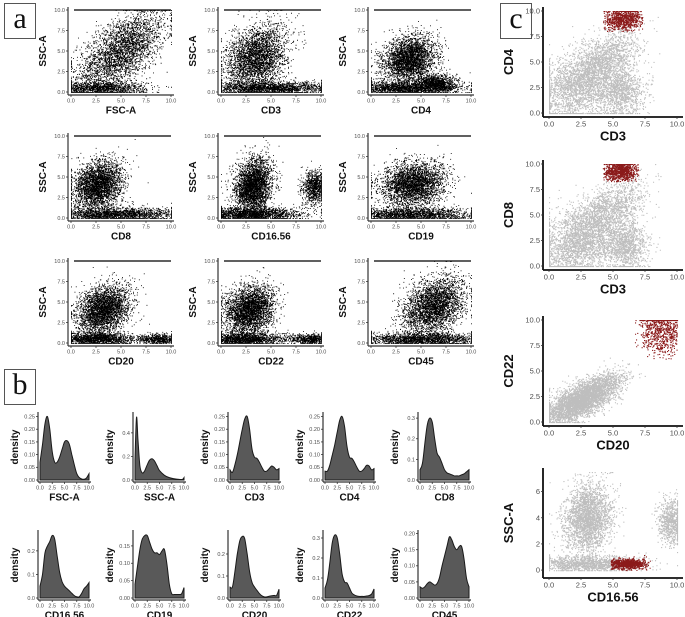  Describe the element at coordinates (271, 237) in the screenshot. I see `panel-a-4-x-label: CD16.56` at that location.